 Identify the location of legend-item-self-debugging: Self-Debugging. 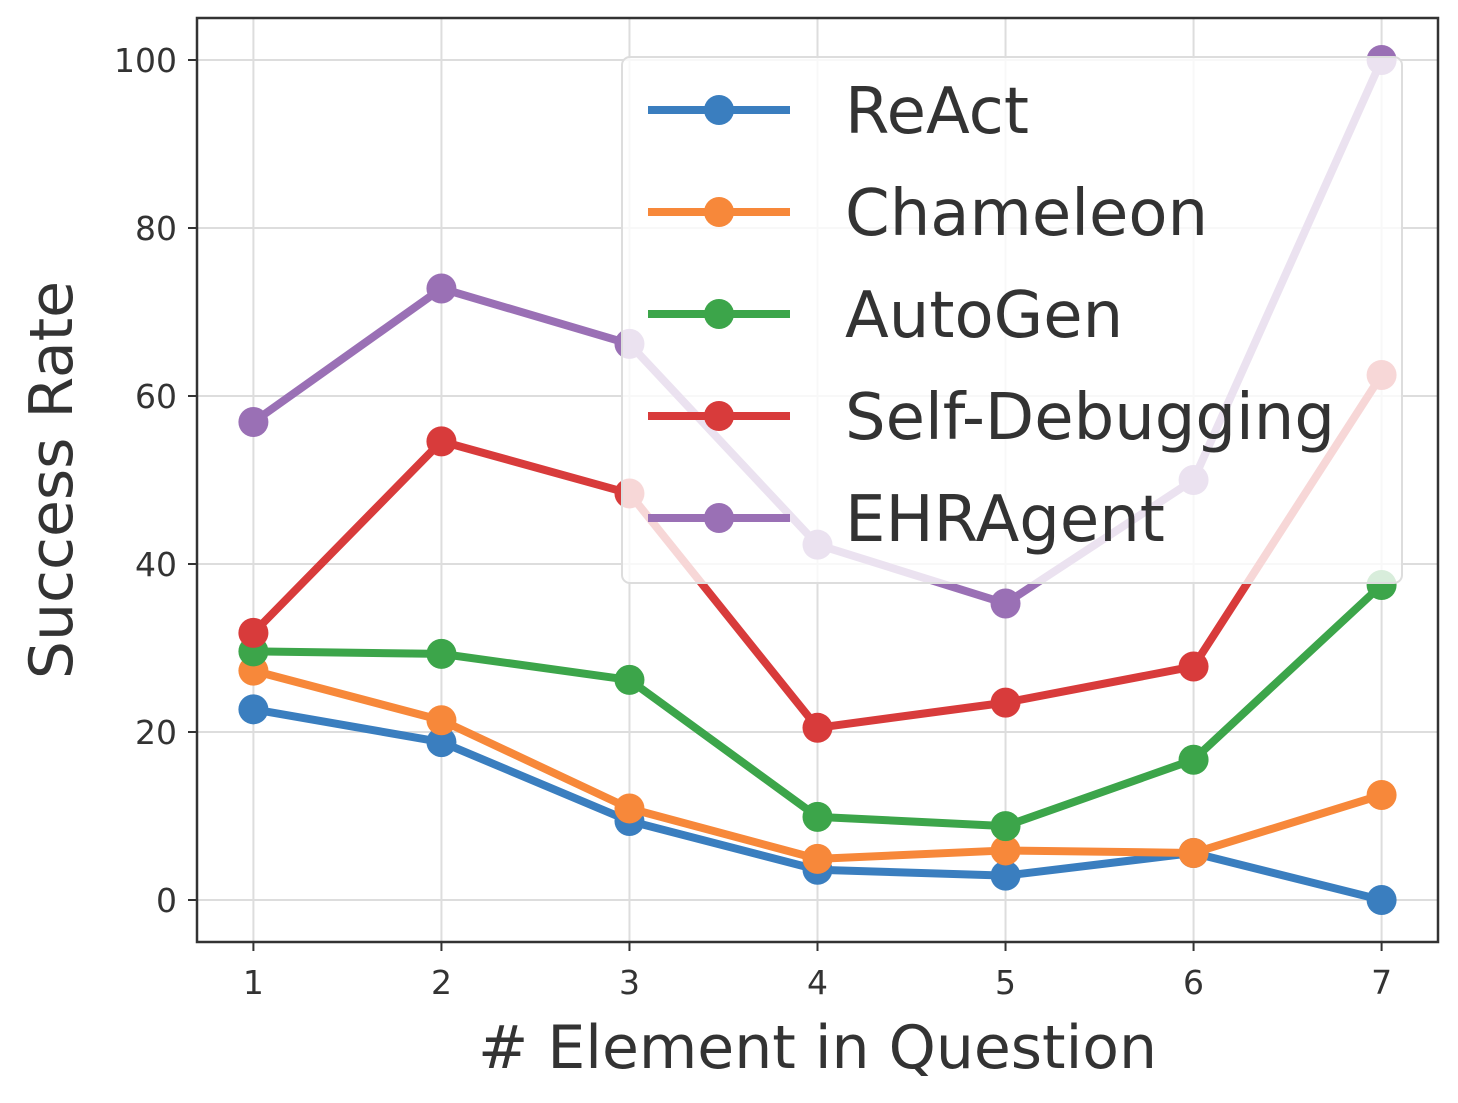
(991, 418).